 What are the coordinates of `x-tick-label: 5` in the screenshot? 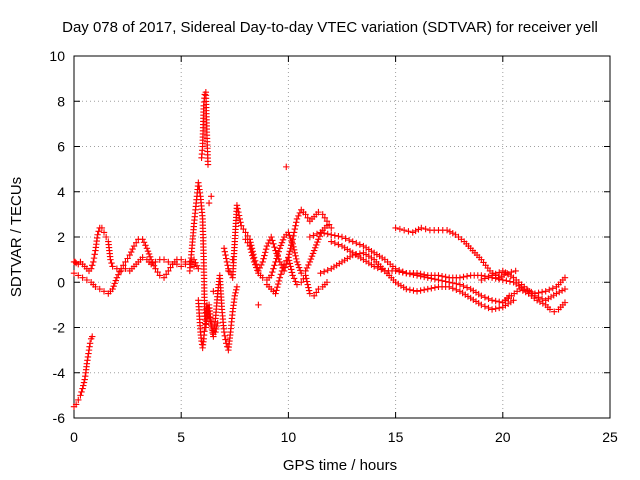 It's located at (181, 437).